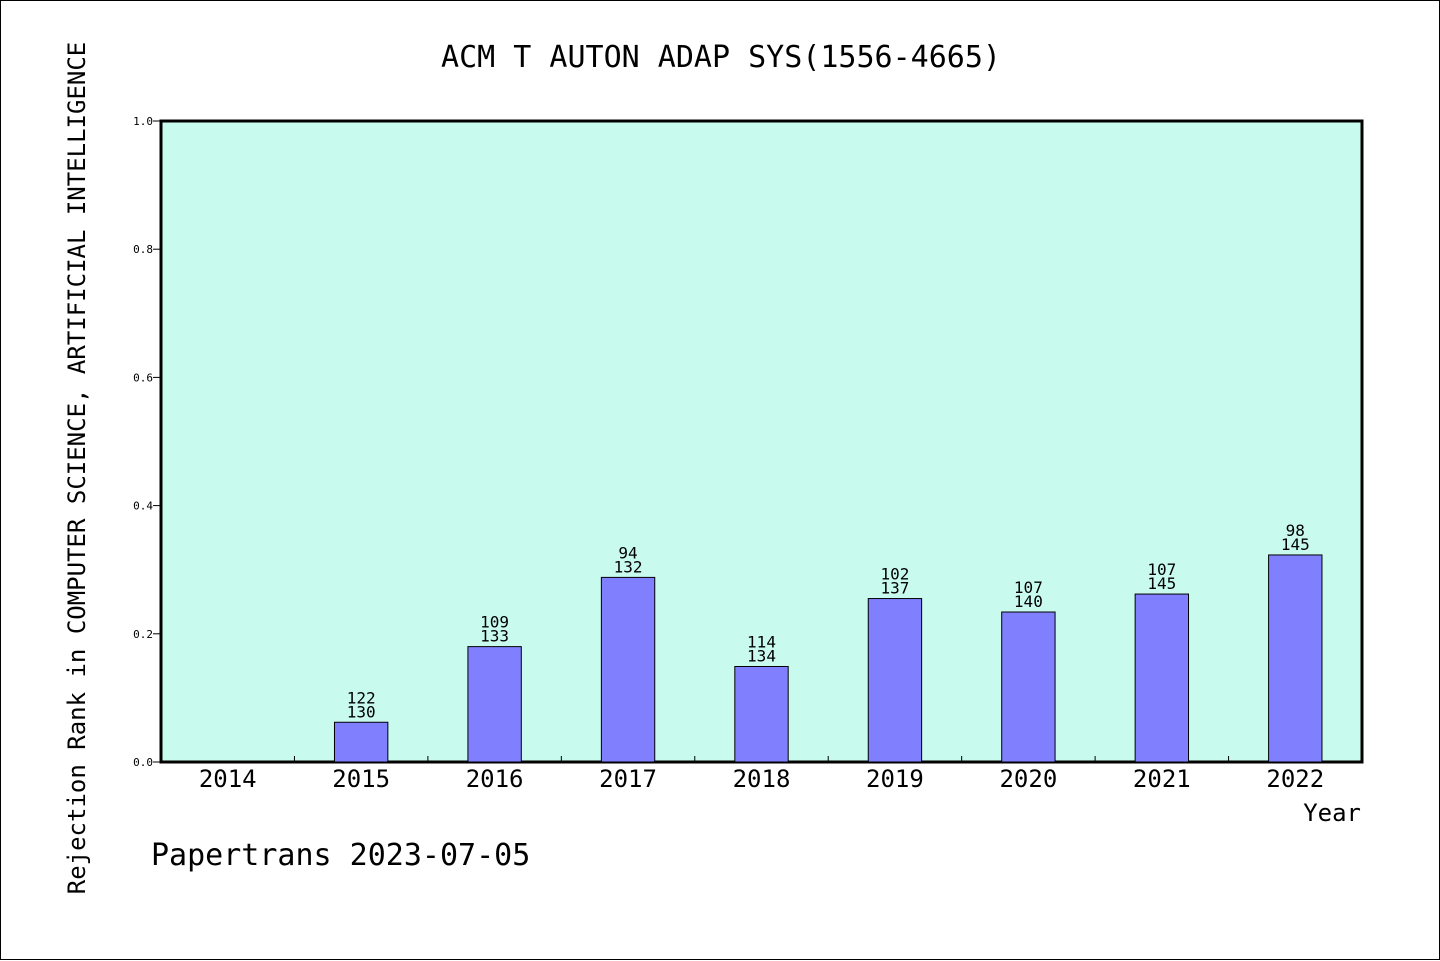 The height and width of the screenshot is (961, 1440). Describe the element at coordinates (361, 742) in the screenshot. I see `bar-2015` at that location.